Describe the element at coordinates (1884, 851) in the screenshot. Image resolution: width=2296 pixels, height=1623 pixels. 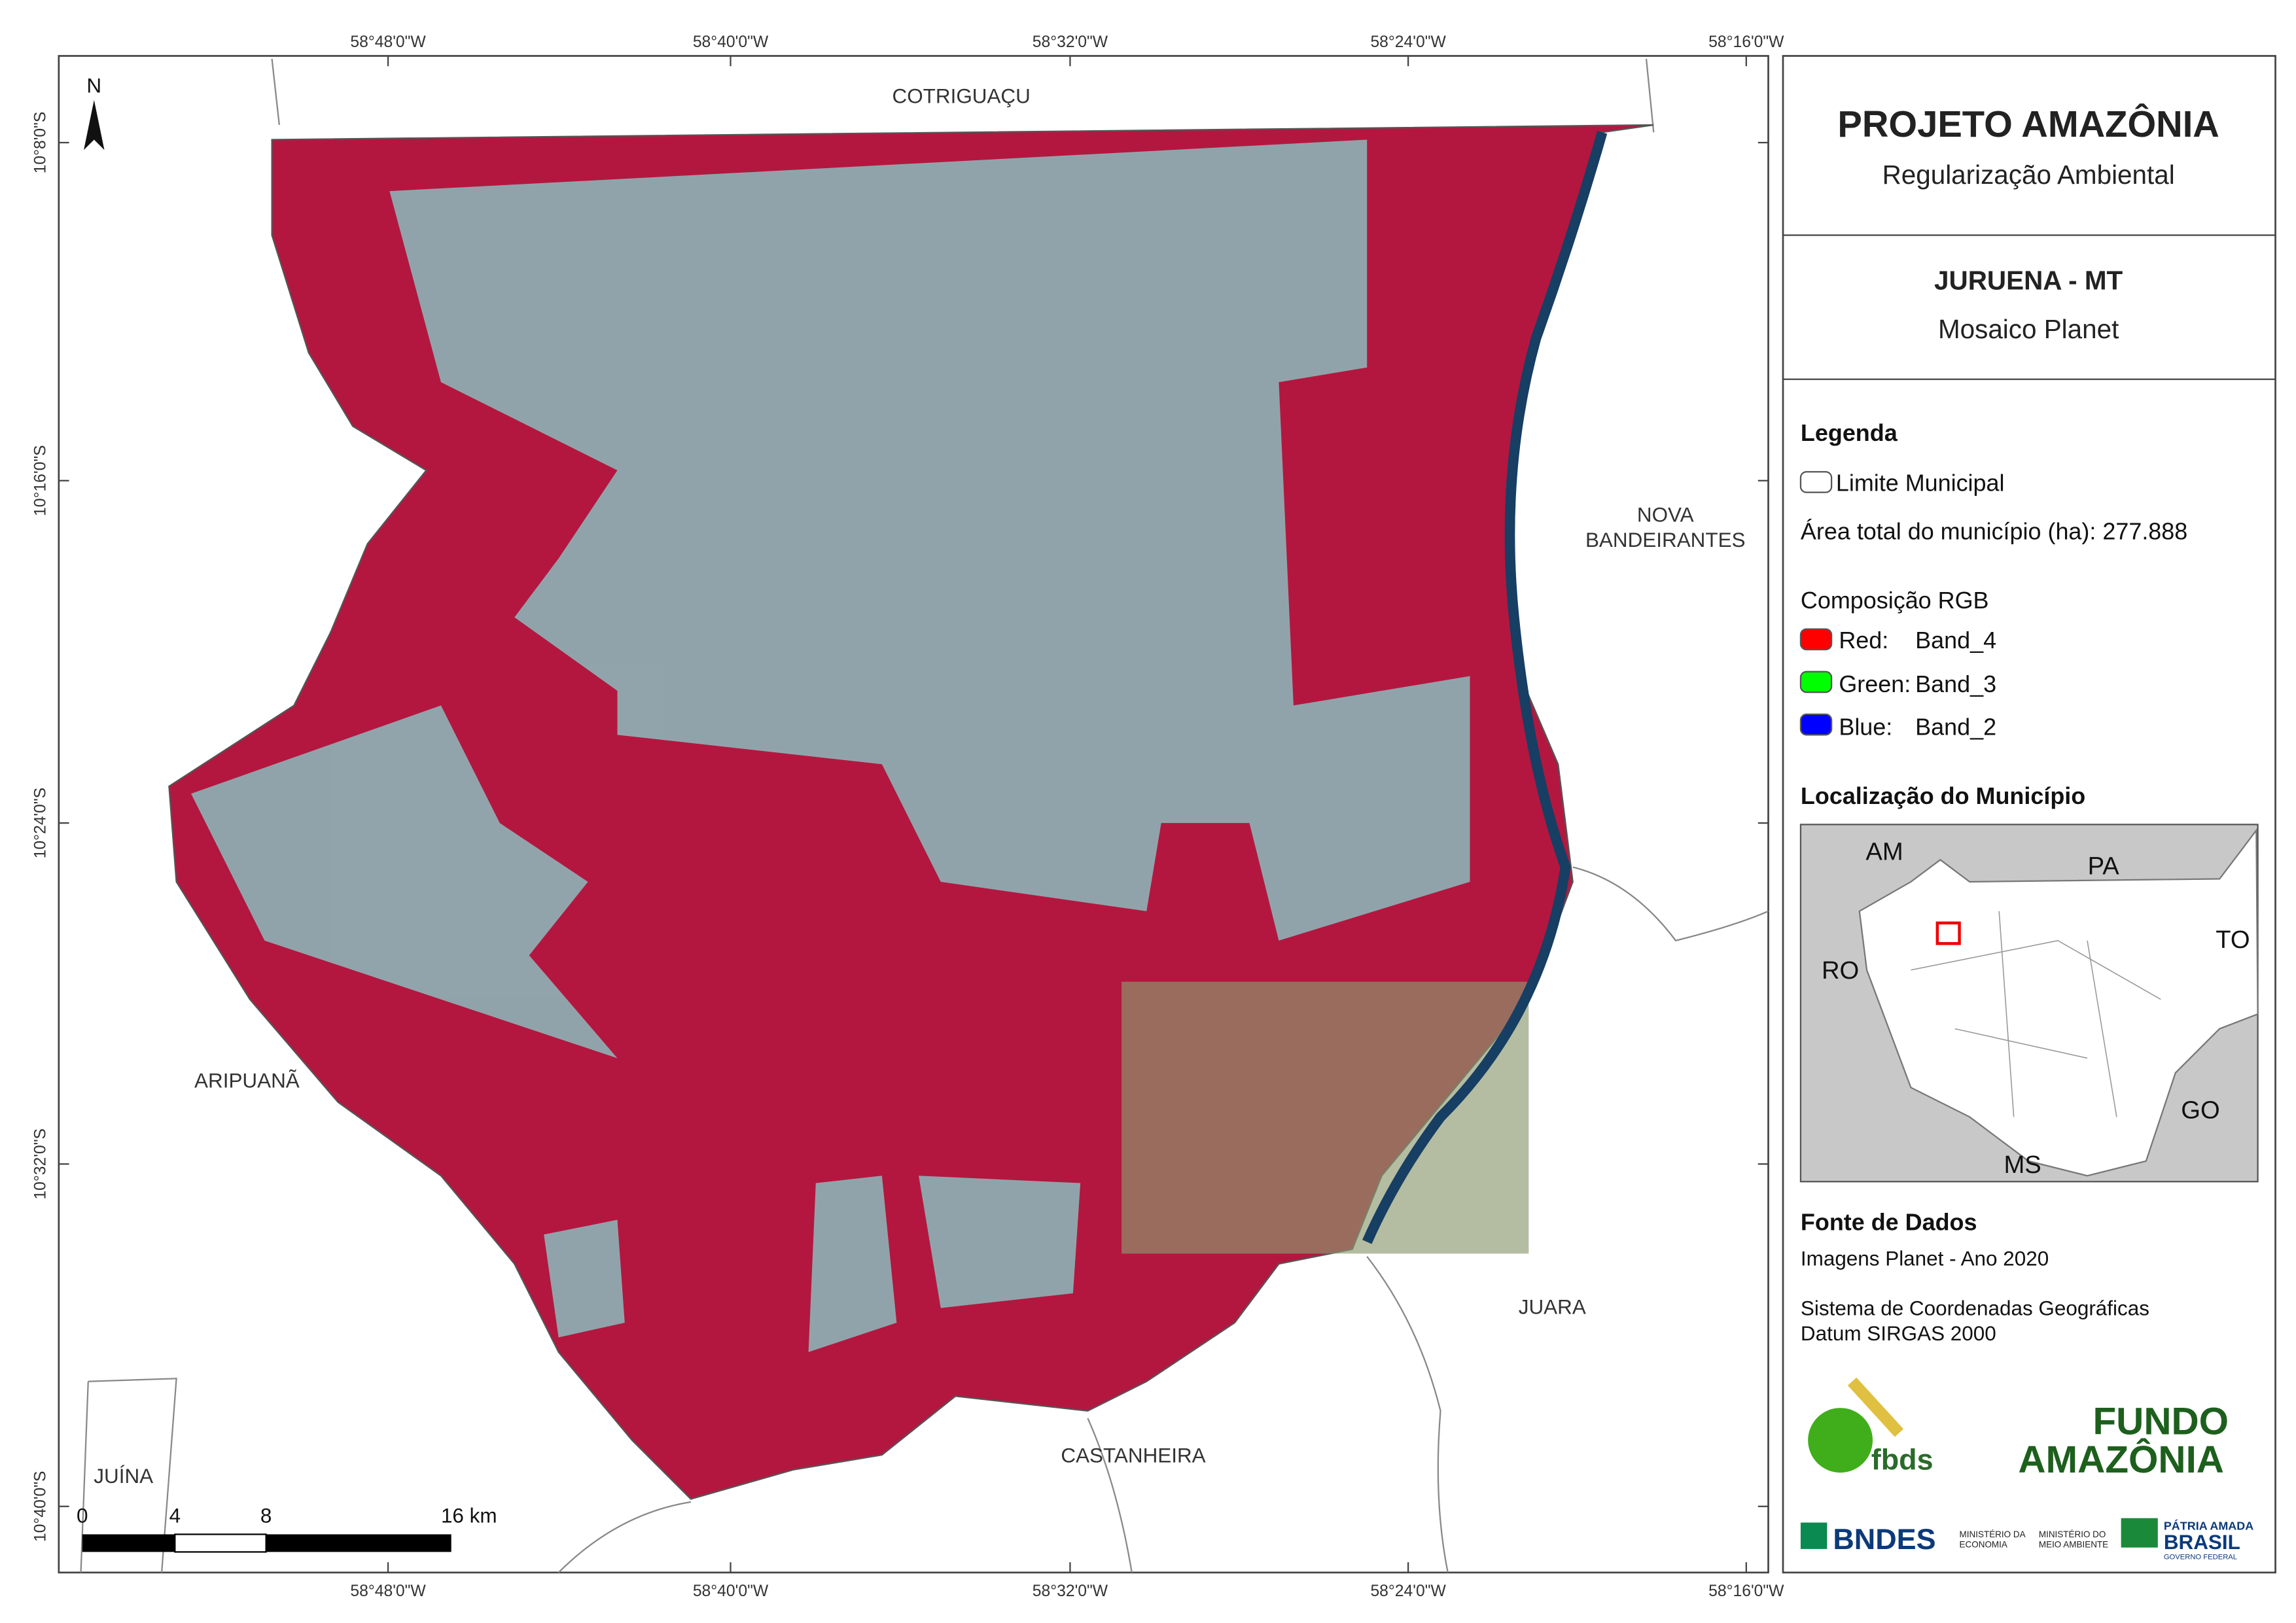
I see `state-label: AM` at that location.